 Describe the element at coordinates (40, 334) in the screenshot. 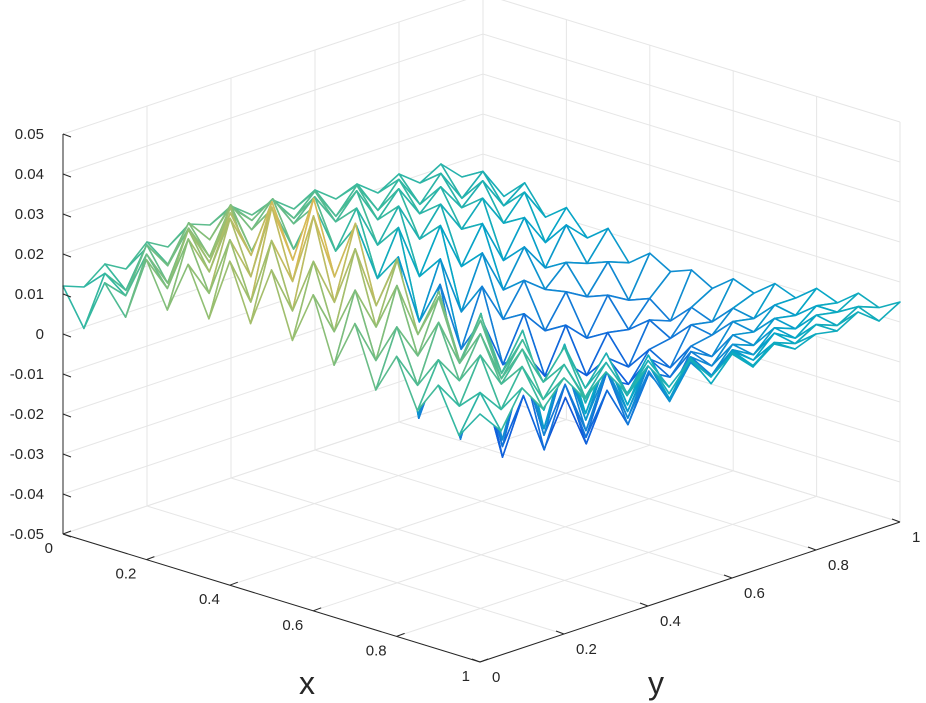

I see `z-tick-label: 0` at that location.